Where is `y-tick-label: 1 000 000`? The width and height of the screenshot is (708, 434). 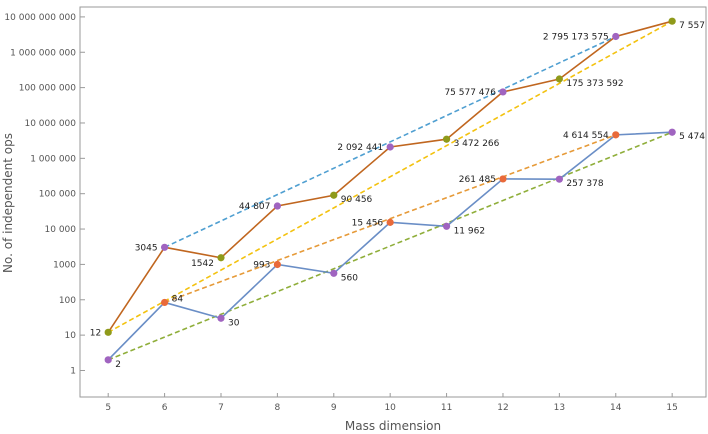
y-tick-label: 1 000 000 is located at coordinates (53, 159).